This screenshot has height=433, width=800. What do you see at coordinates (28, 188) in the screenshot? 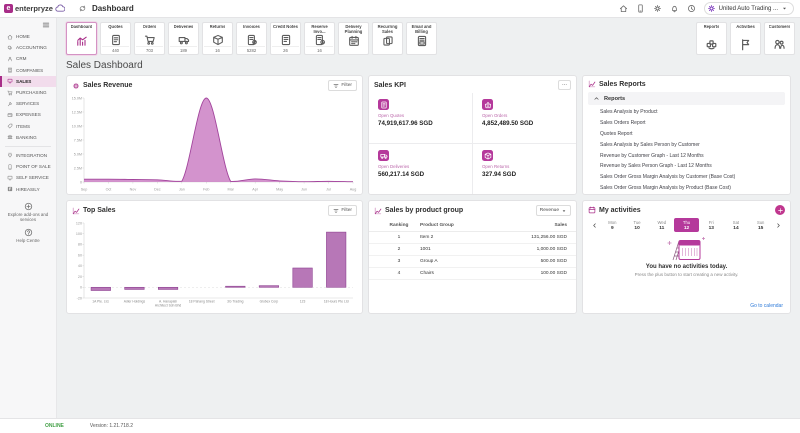
I see `sidebar-item-hireasily: HIREASILY` at bounding box center [28, 188].